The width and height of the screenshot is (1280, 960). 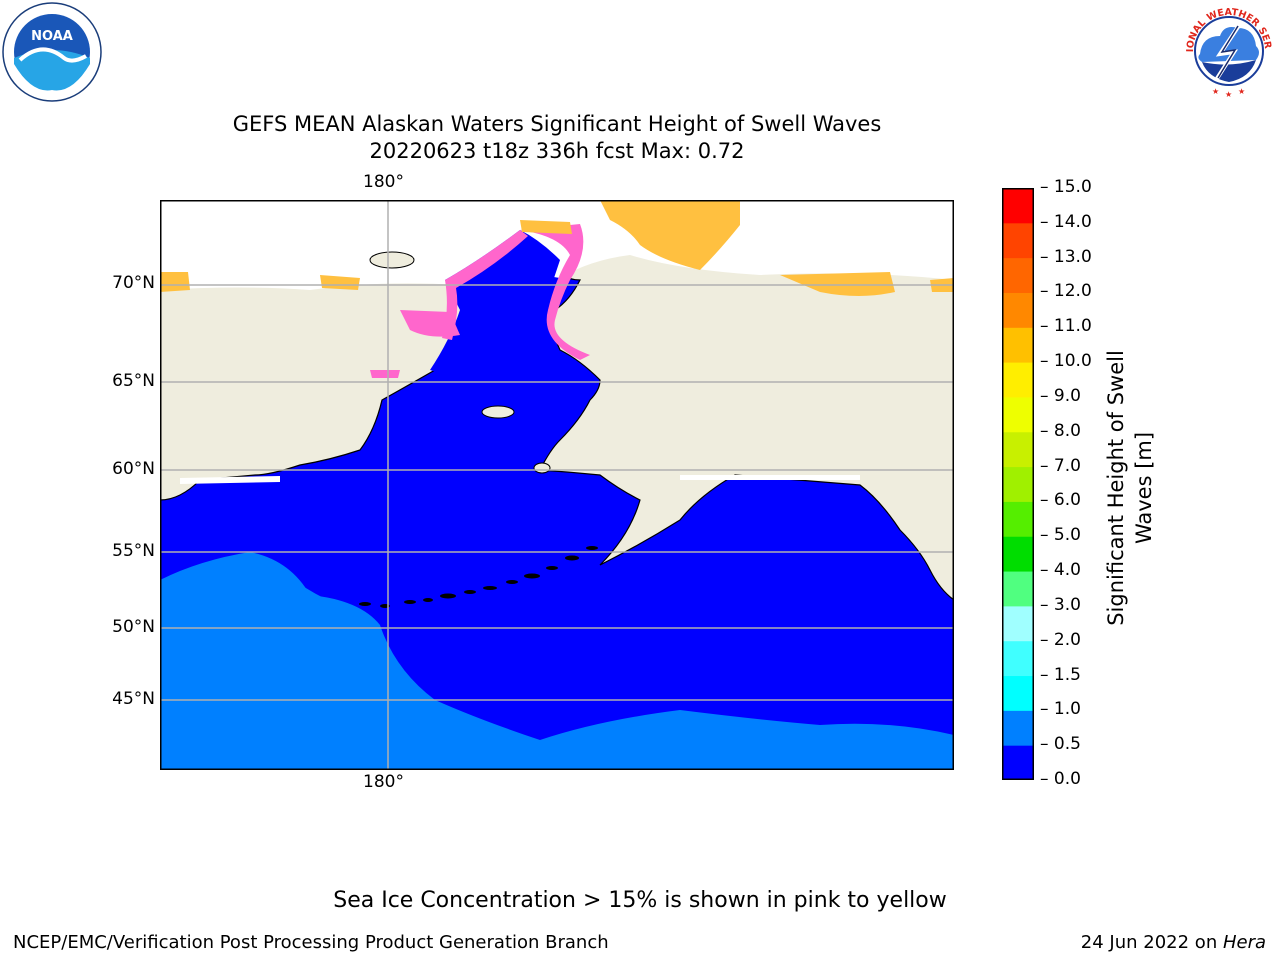 I want to click on nws-logo: NATIONAL WEATHER SERVICE ★★★, so click(x=1227, y=50).